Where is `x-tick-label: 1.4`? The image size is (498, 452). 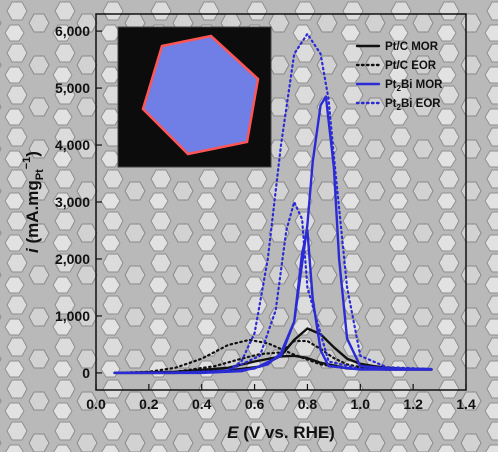 x-tick-label: 1.4 is located at coordinates (466, 404).